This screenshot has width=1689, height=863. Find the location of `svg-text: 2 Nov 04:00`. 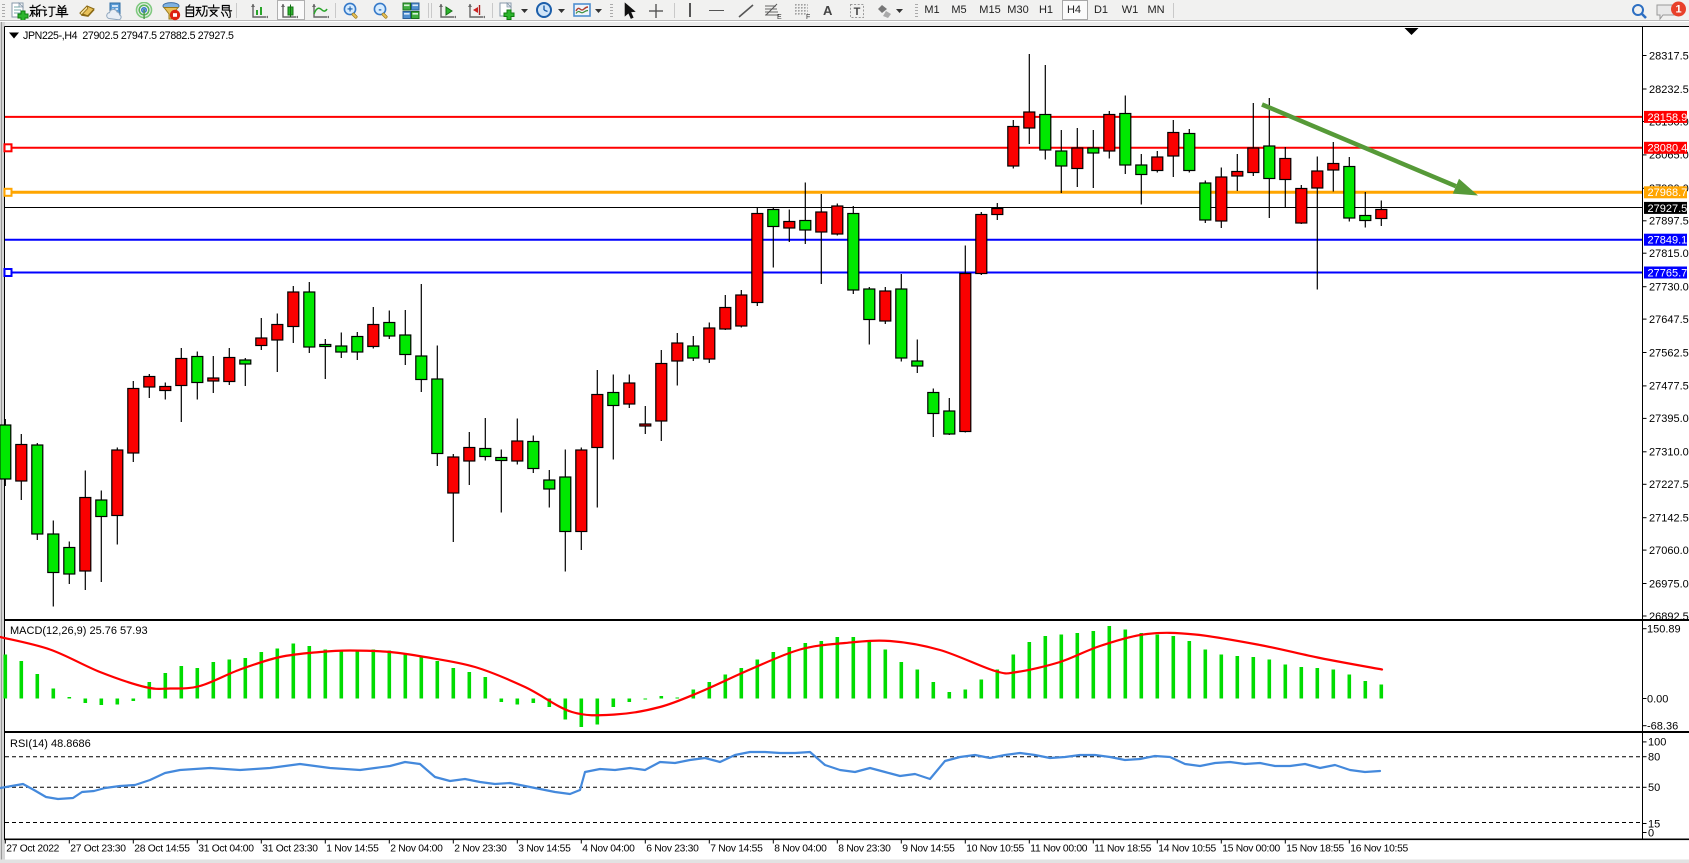

svg-text: 2 Nov 04:00 is located at coordinates (416, 849).